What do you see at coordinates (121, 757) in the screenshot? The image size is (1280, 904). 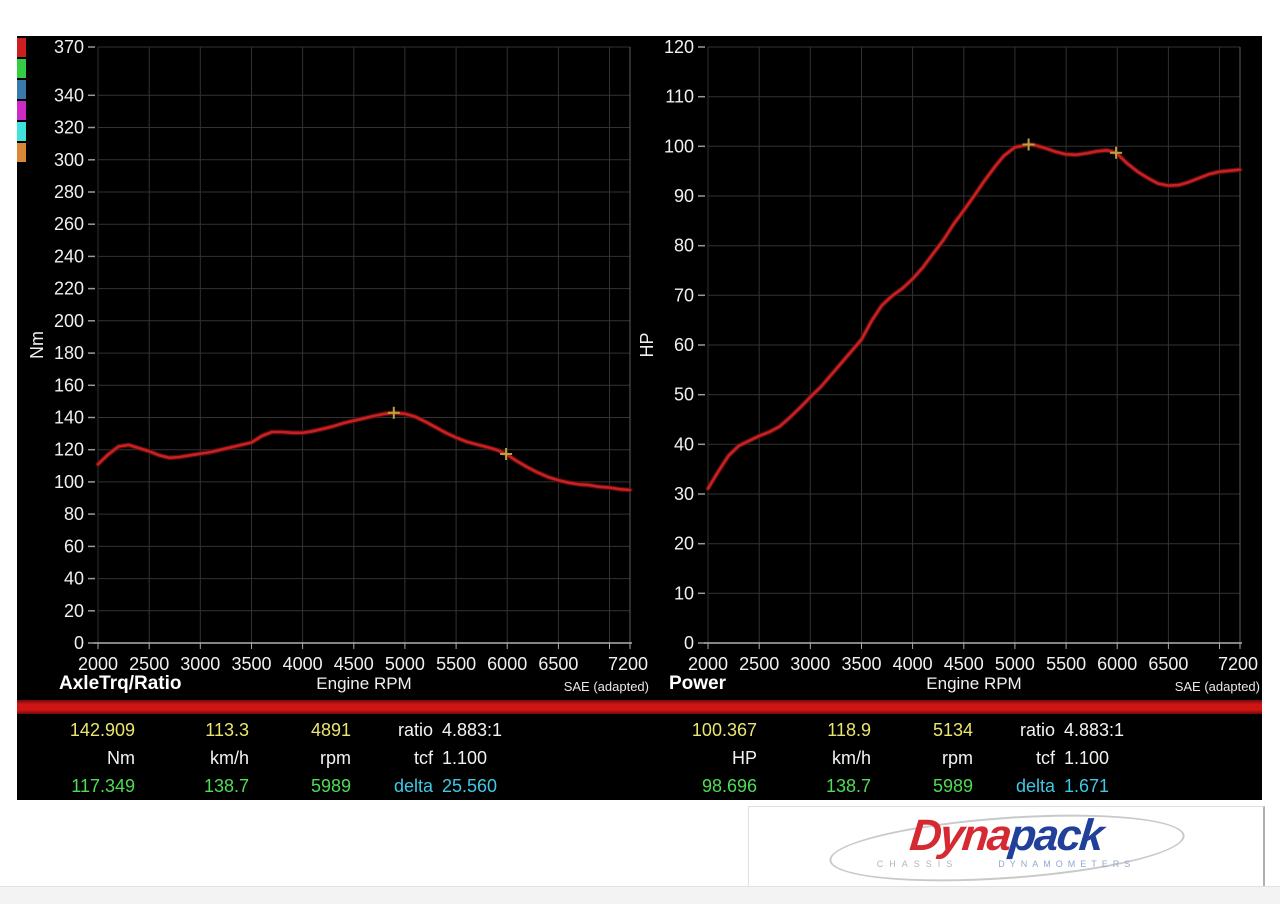 I see `torque-unit-label: Nm` at bounding box center [121, 757].